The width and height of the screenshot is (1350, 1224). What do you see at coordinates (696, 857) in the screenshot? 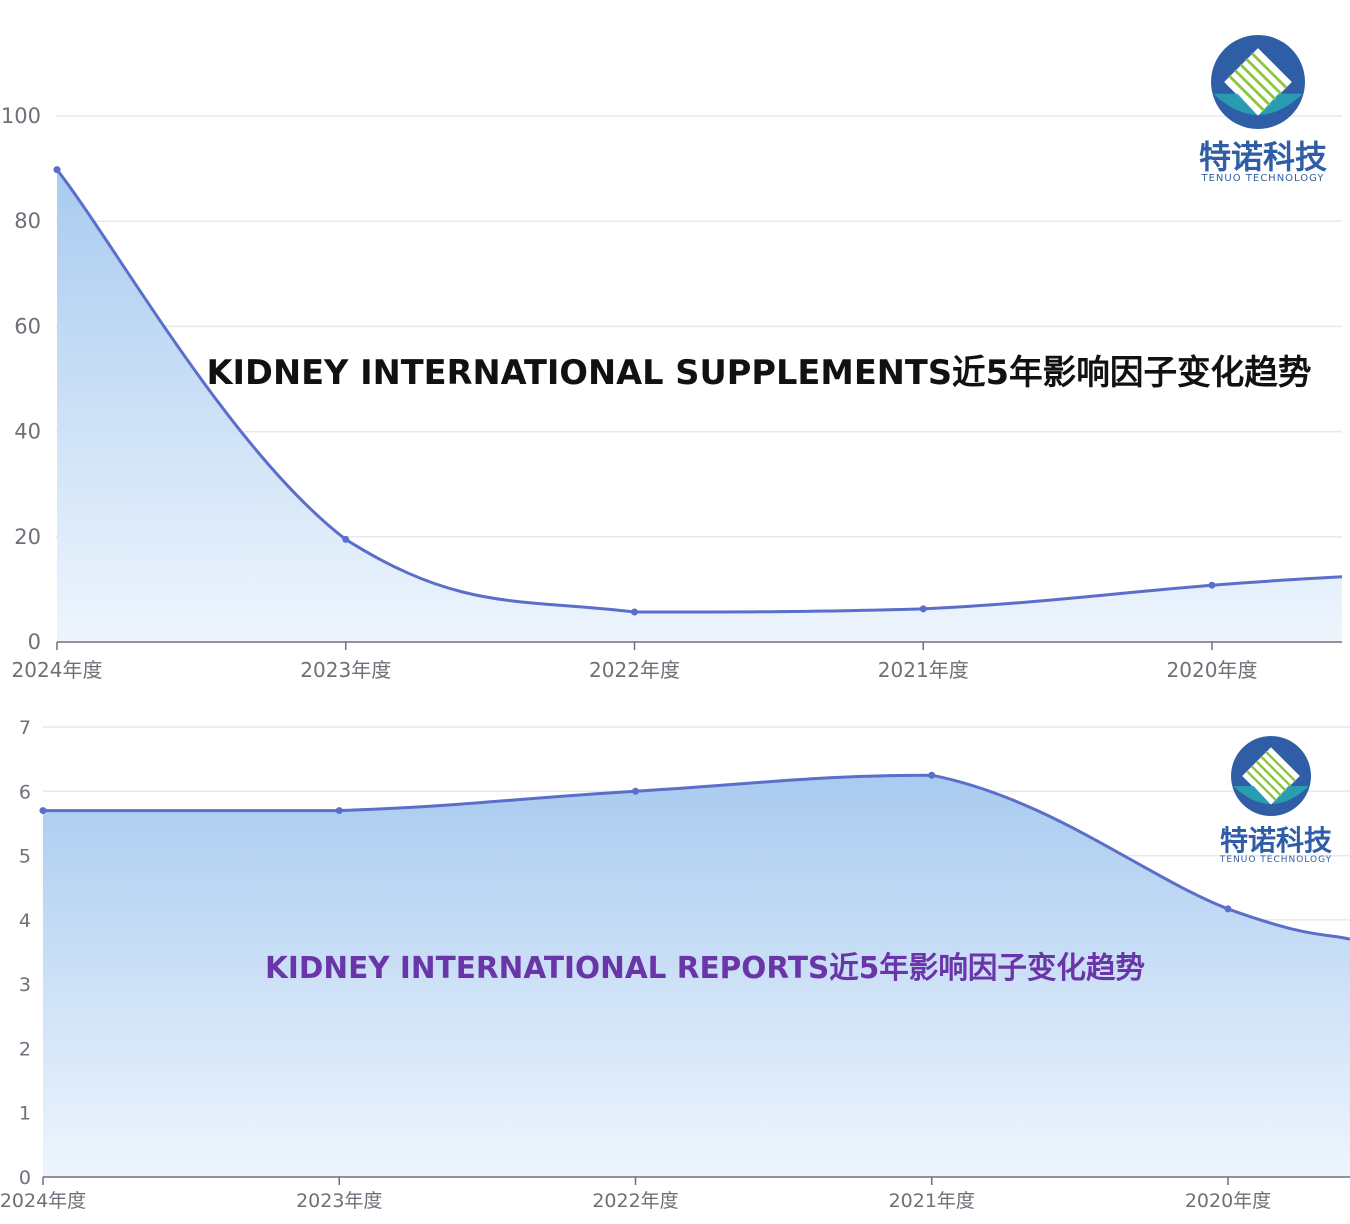
I see `series-line` at bounding box center [696, 857].